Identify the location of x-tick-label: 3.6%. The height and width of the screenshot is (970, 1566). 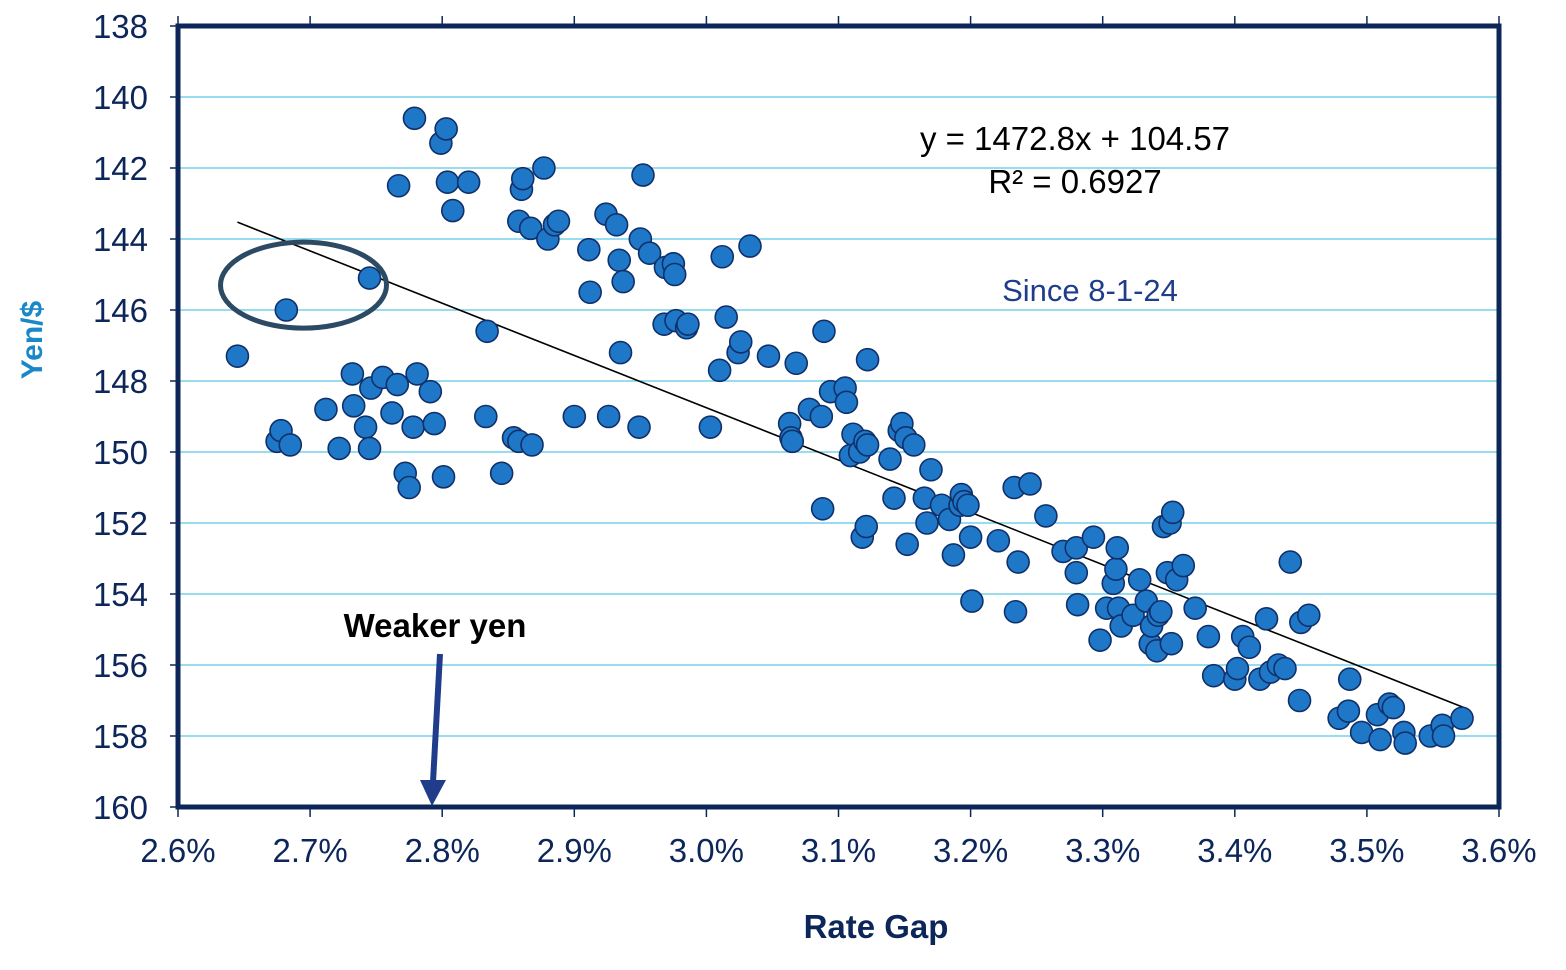
(1498, 850).